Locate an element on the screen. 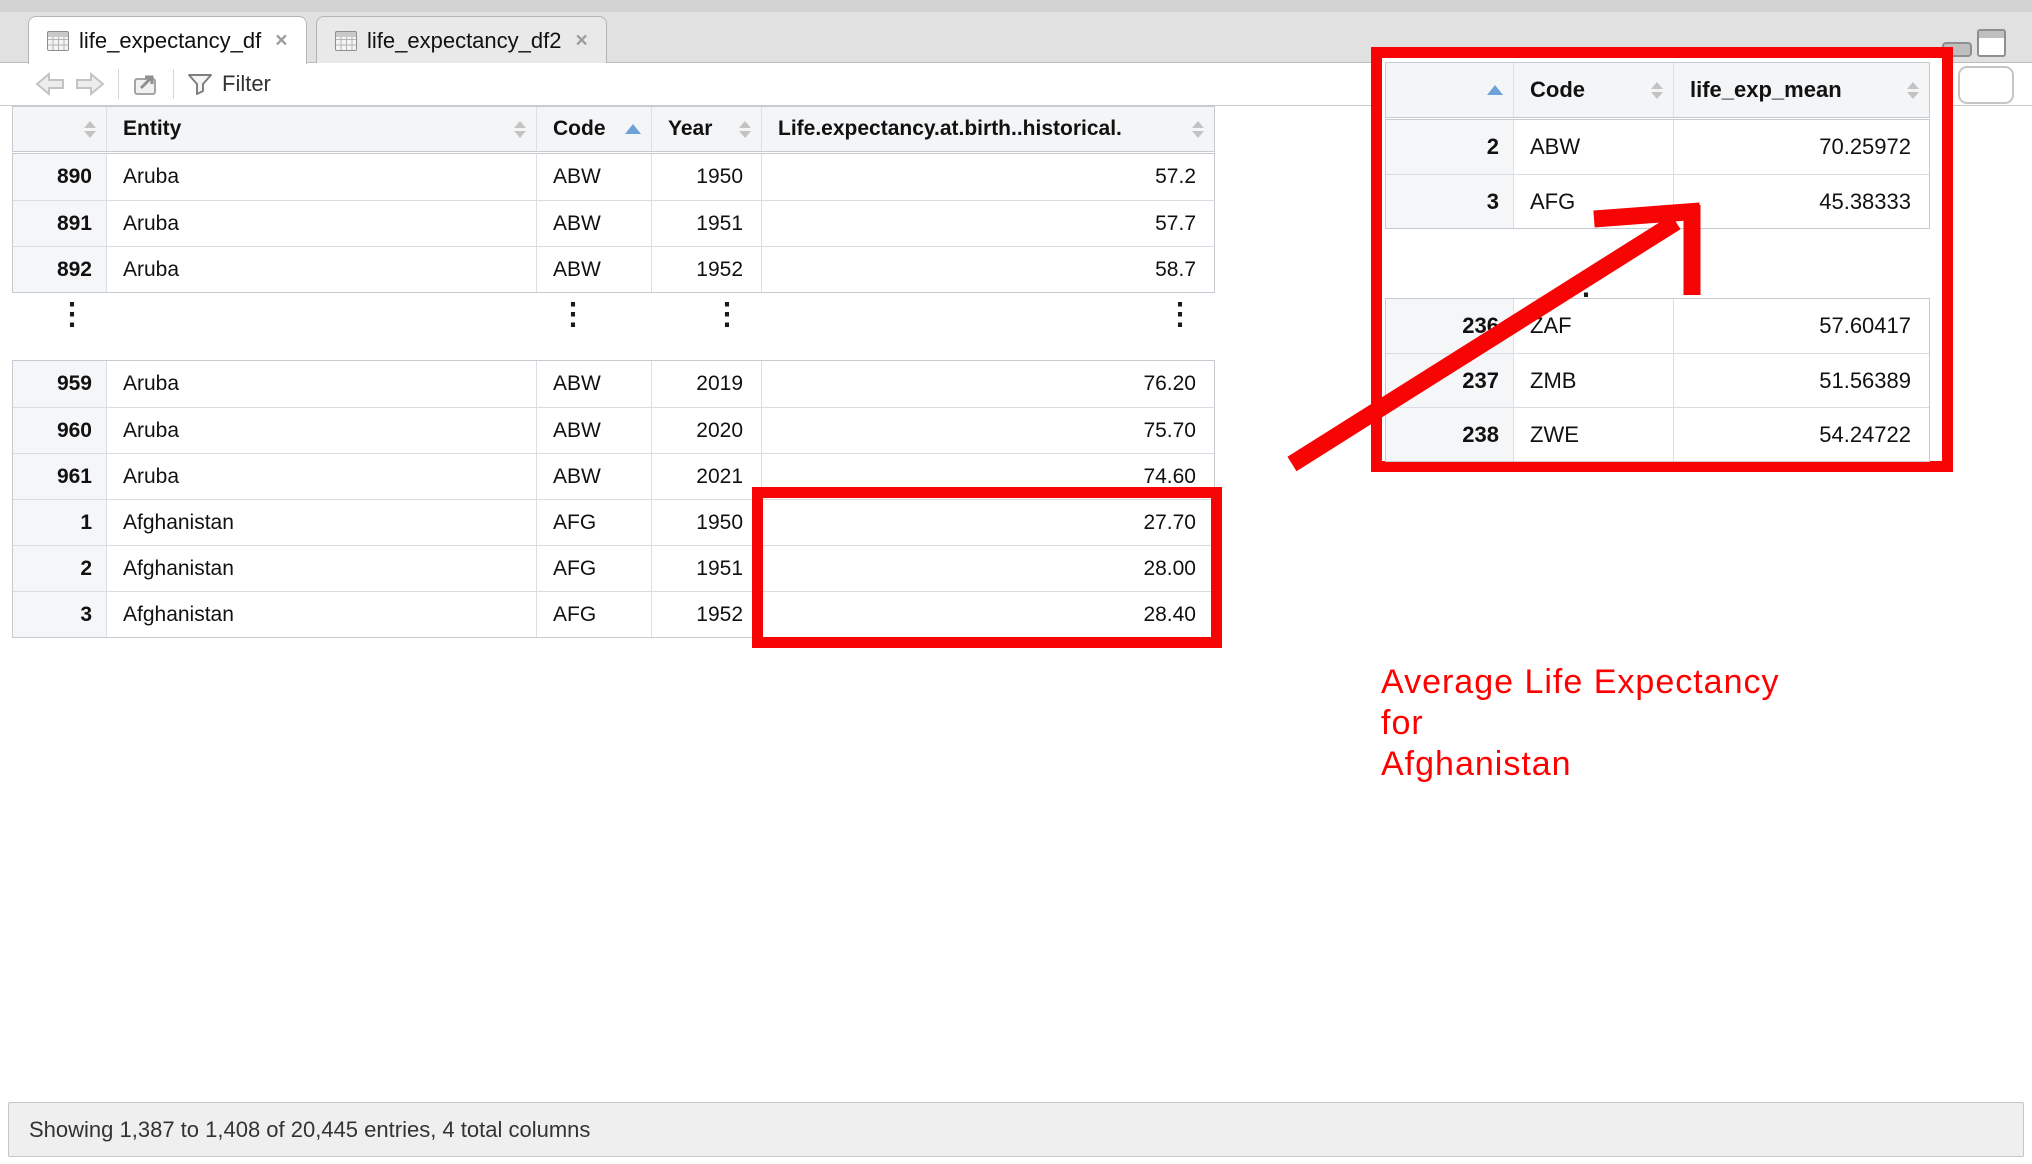  overlay-rows-block: 2 ABW 70.25972 3 AFG 45.38333 is located at coordinates (1657, 174).